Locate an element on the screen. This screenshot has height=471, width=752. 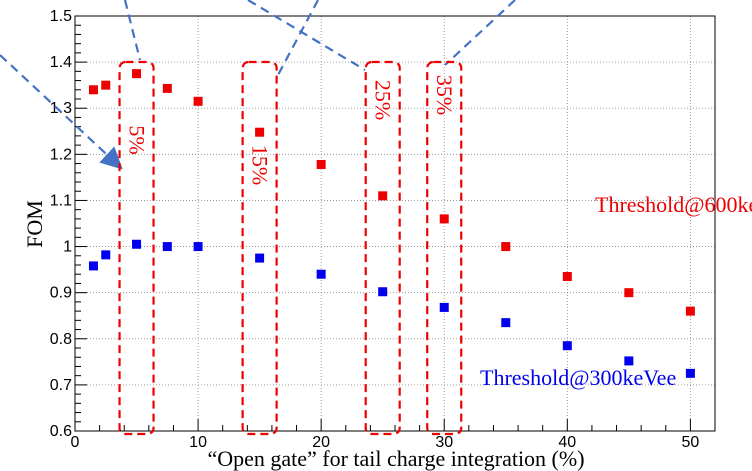
x-axis-ticks: 0 10 20 30 40 50 is located at coordinates (393, 435).